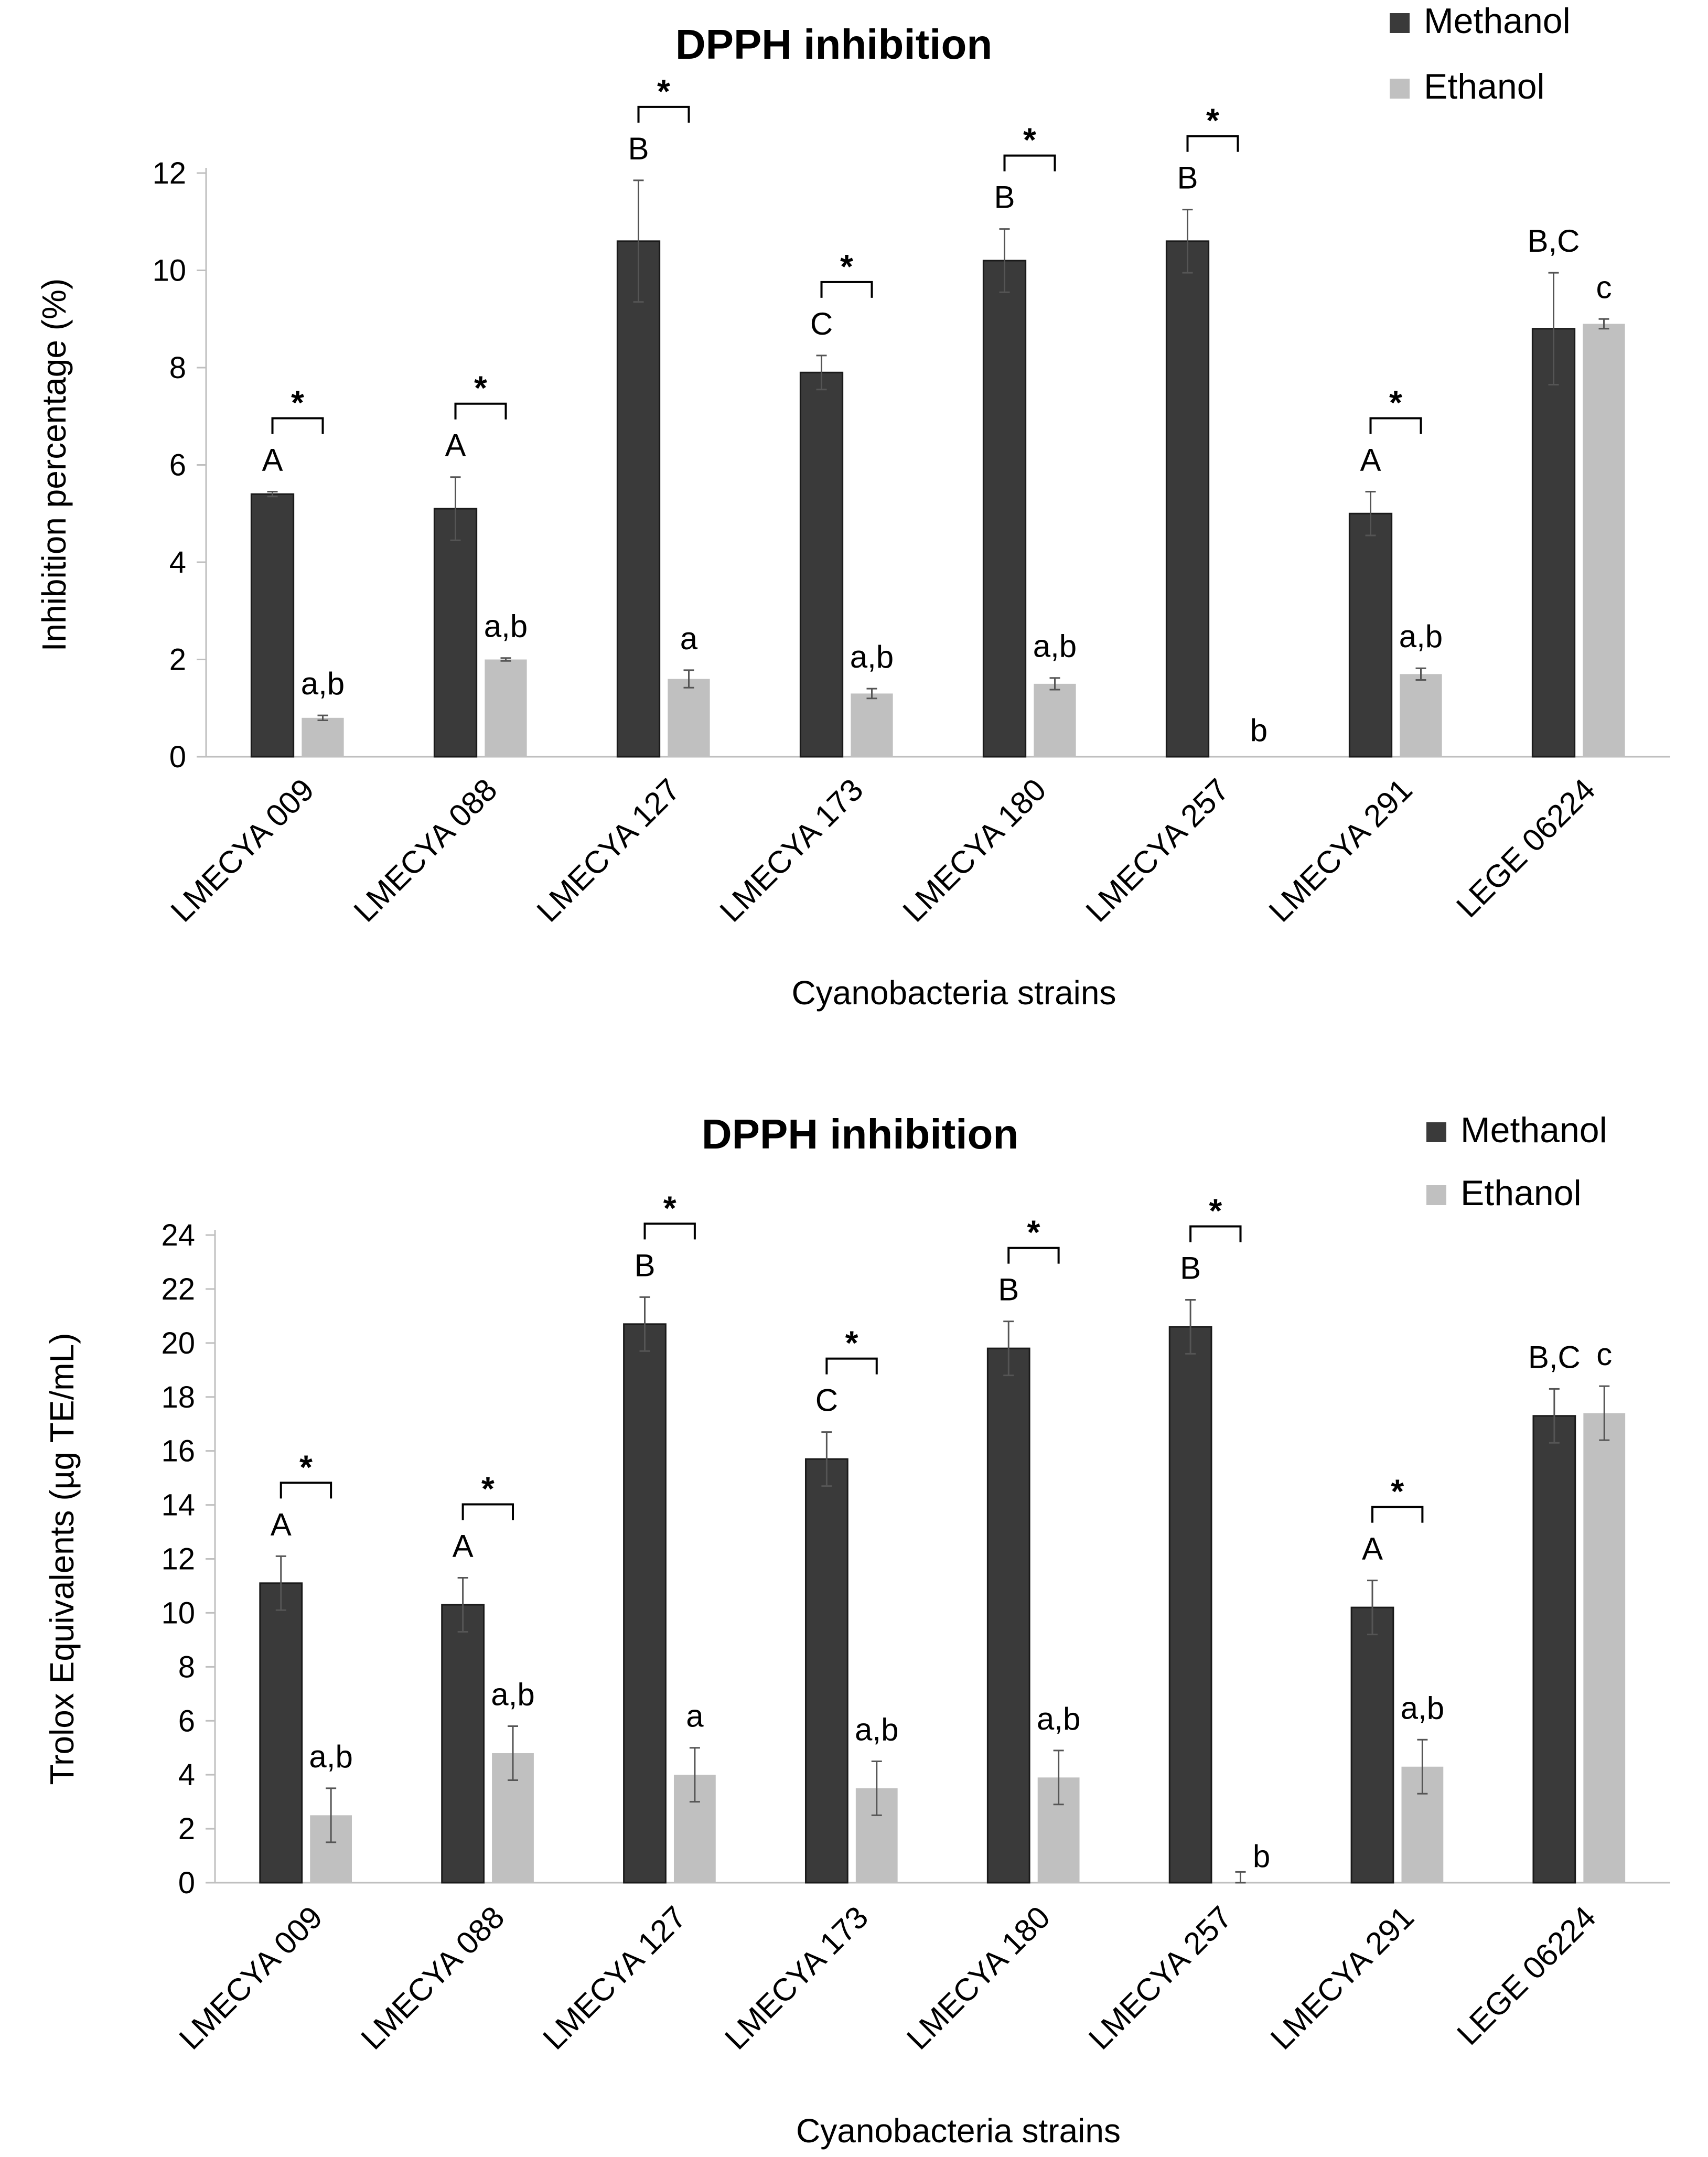 Image resolution: width=1708 pixels, height=2157 pixels. Describe the element at coordinates (178, 1505) in the screenshot. I see `y-tick-label: 14` at that location.